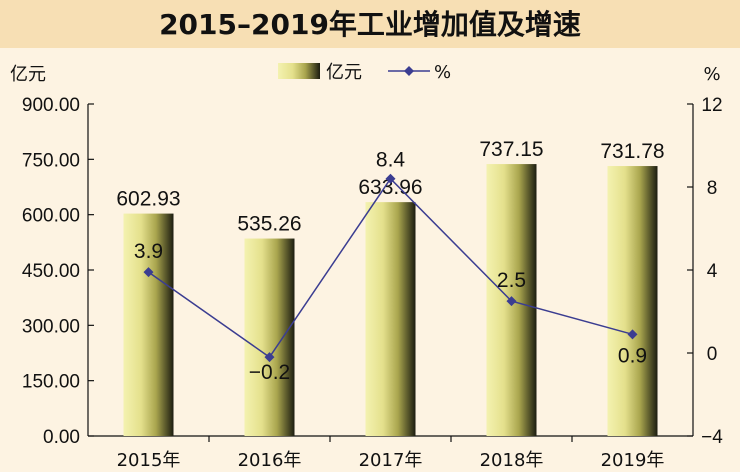  What do you see at coordinates (269, 224) in the screenshot?
I see `bar-value-label: 535.26` at bounding box center [269, 224].